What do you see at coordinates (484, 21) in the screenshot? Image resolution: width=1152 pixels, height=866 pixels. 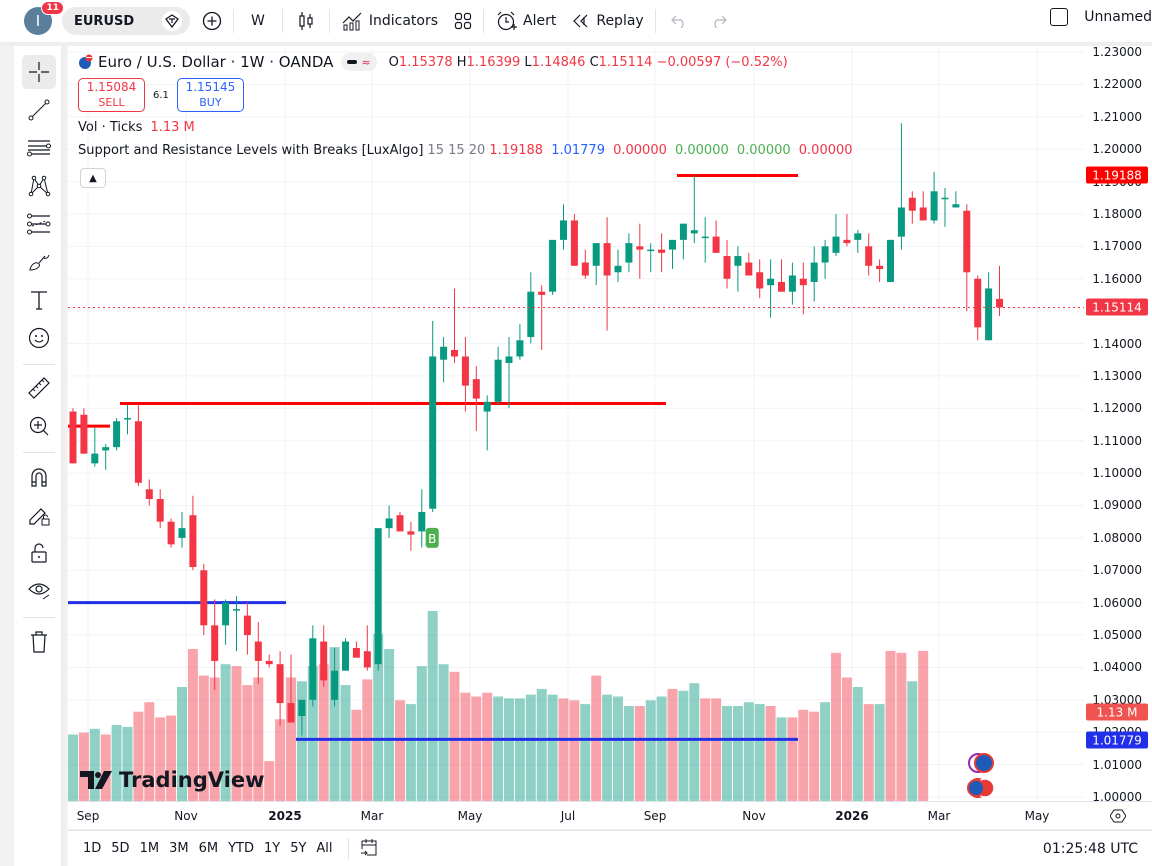 I see `divider` at bounding box center [484, 21].